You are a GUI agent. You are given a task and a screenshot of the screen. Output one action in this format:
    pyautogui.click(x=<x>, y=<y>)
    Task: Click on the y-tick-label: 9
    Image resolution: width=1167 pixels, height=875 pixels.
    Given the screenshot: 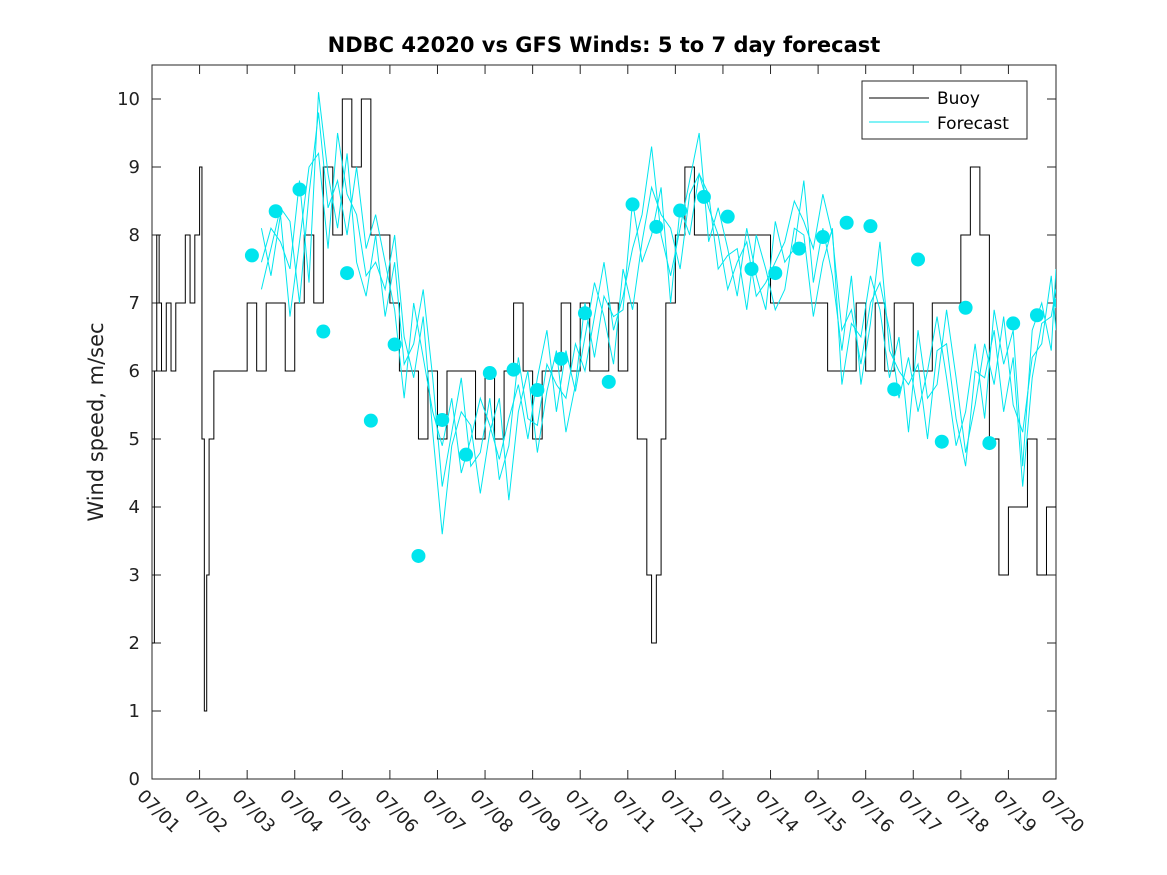 What is the action you would take?
    pyautogui.click(x=134, y=167)
    